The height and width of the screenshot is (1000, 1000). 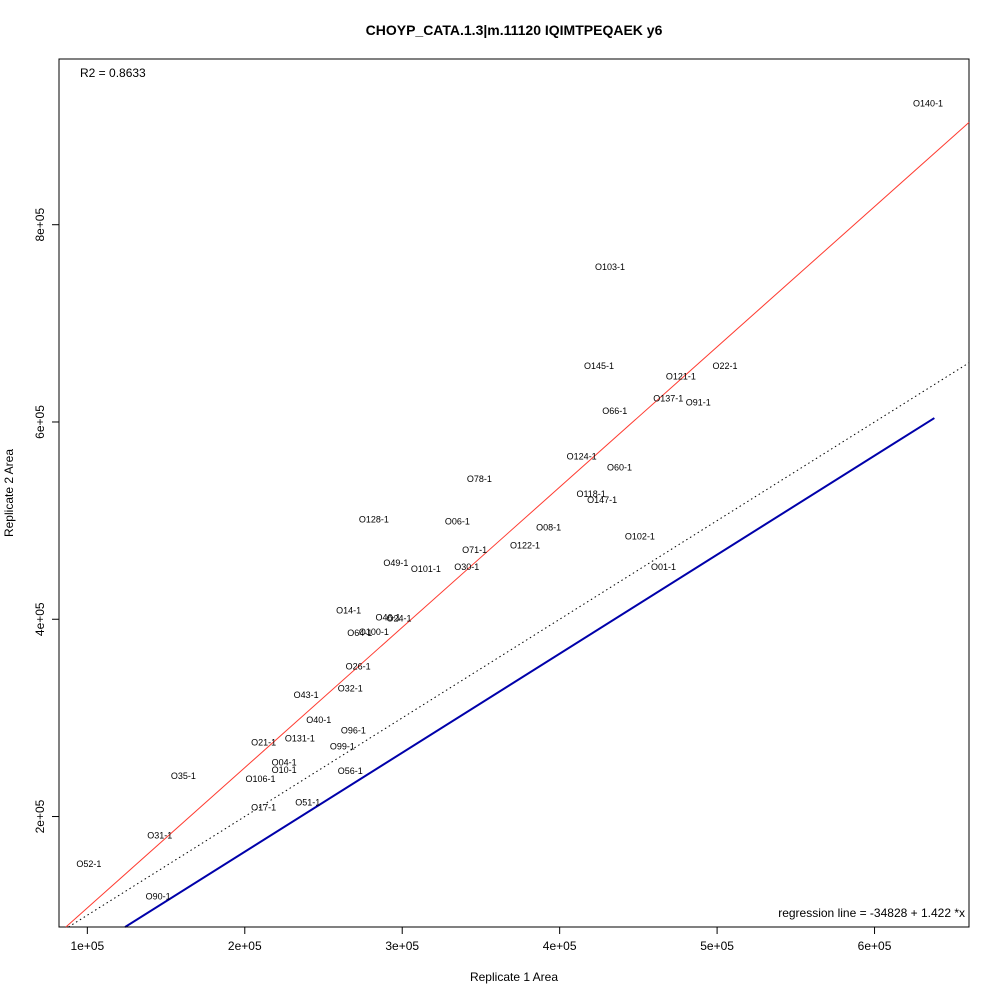 What do you see at coordinates (871, 913) in the screenshot?
I see `regression-annotation: regression line = -34828 + 1.422 *x` at bounding box center [871, 913].